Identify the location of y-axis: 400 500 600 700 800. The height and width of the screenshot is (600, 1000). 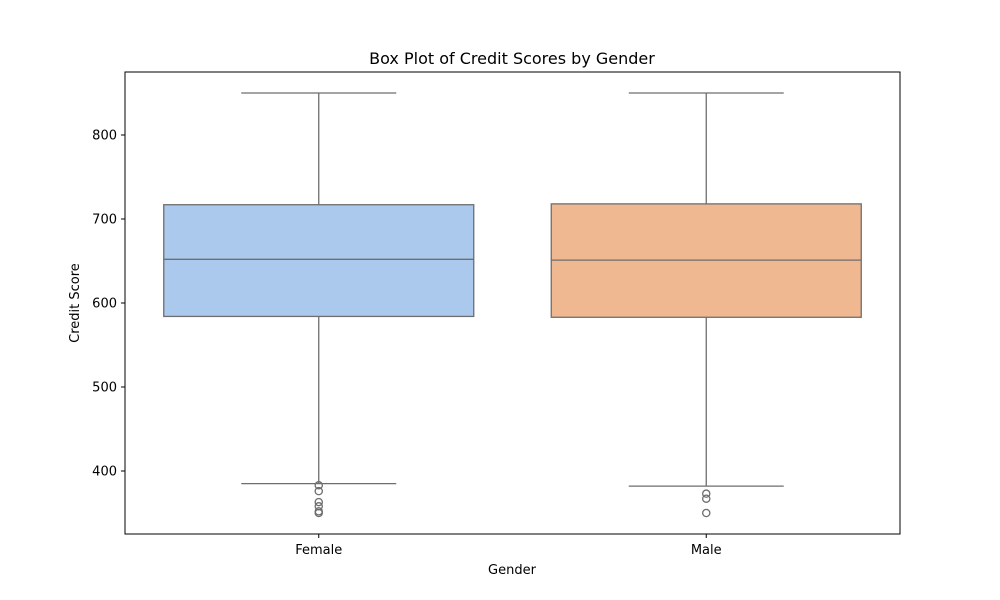
(108, 304).